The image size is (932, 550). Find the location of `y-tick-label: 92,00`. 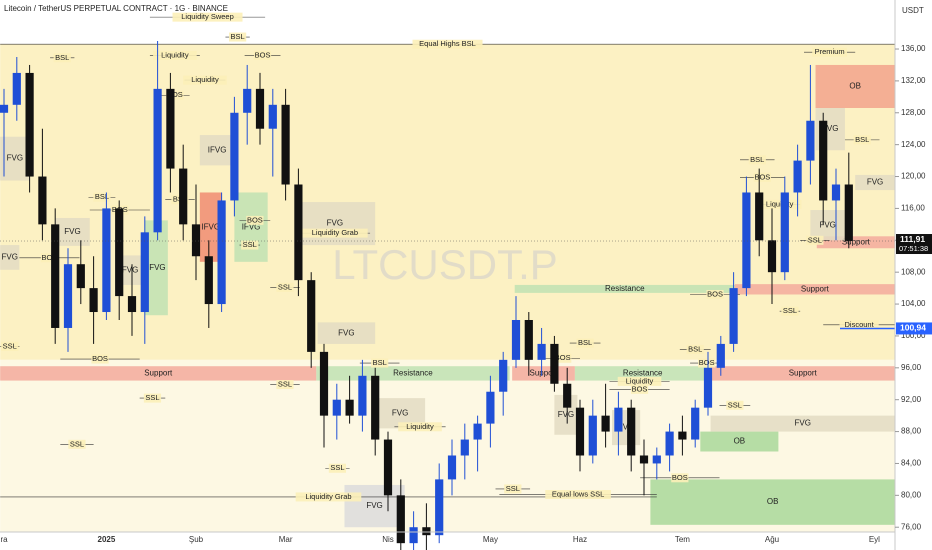

y-tick-label: 92,00 is located at coordinates (911, 399).